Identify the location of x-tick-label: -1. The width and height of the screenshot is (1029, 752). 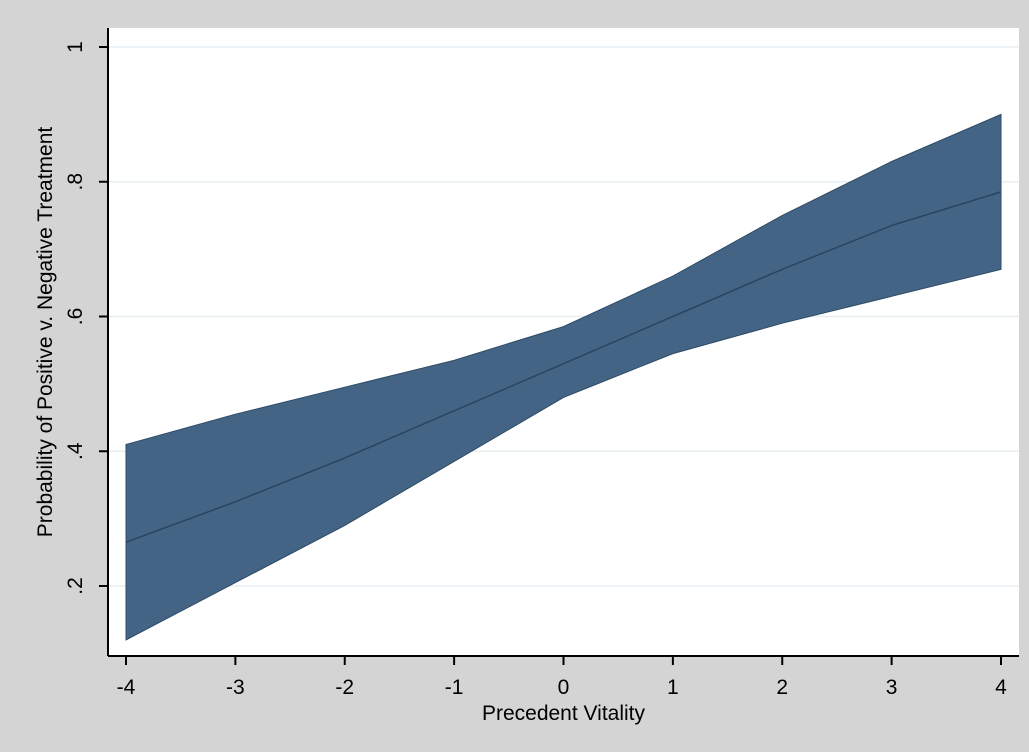
(454, 687).